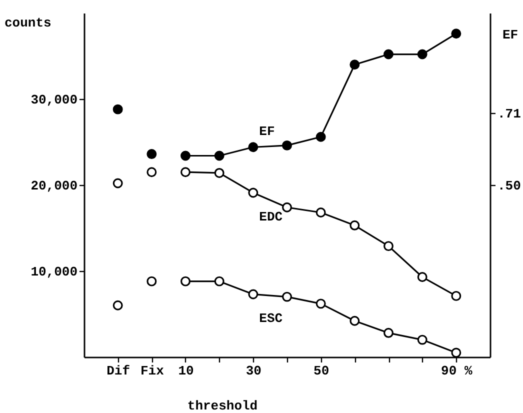 This screenshot has height=413, width=523. What do you see at coordinates (28, 23) in the screenshot?
I see `y-axis-title: counts` at bounding box center [28, 23].